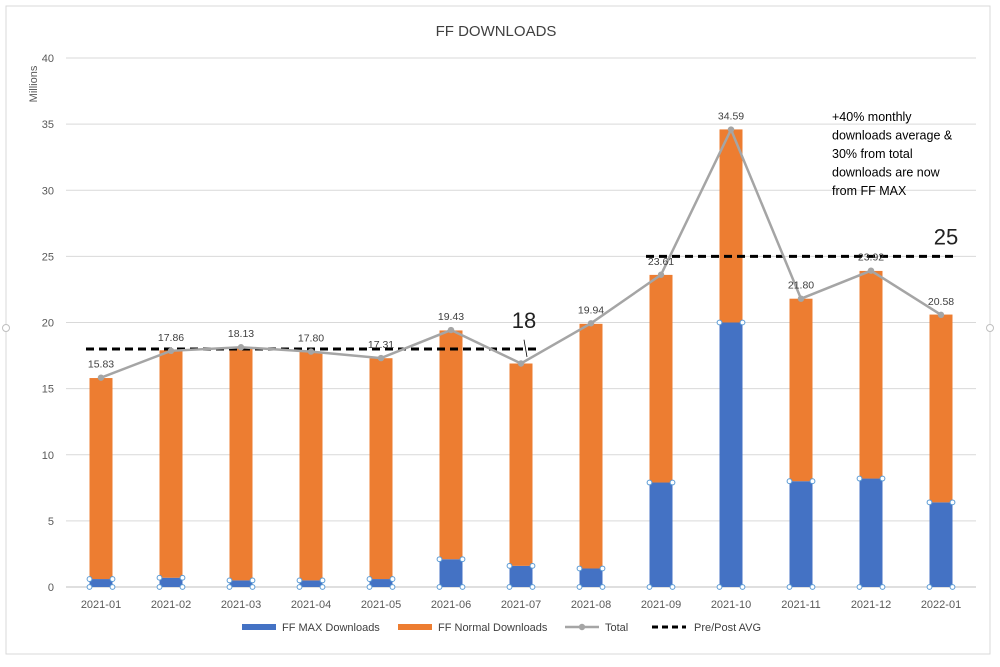 The width and height of the screenshot is (1000, 667). I want to click on x-tick-label: 2021-07, so click(521, 605).